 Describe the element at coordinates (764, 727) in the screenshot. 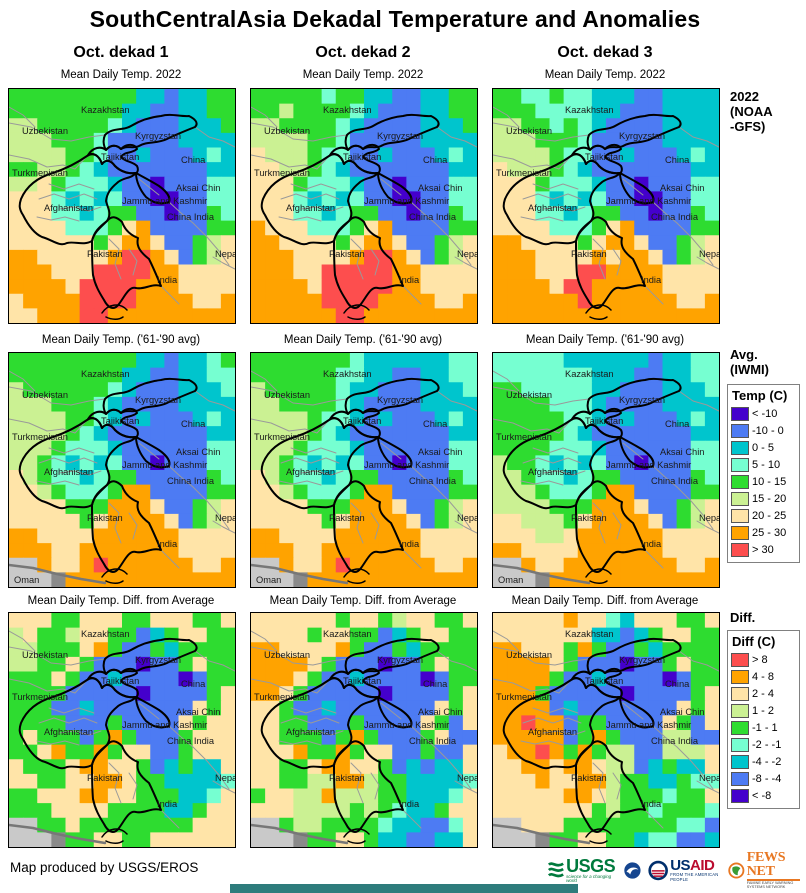

I see `diff-legend-item: -1 - 1` at that location.